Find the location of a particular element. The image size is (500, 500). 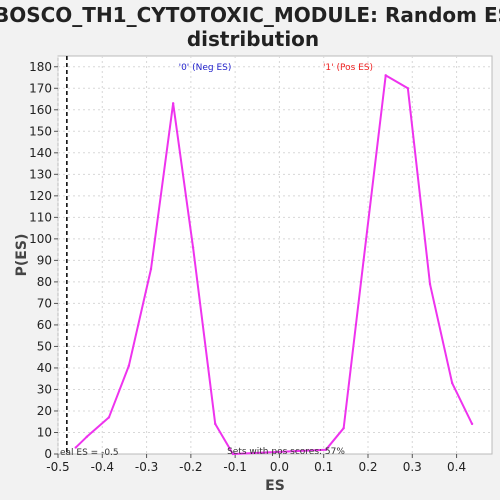

x-tick-label: 0.3 is located at coordinates (412, 467).